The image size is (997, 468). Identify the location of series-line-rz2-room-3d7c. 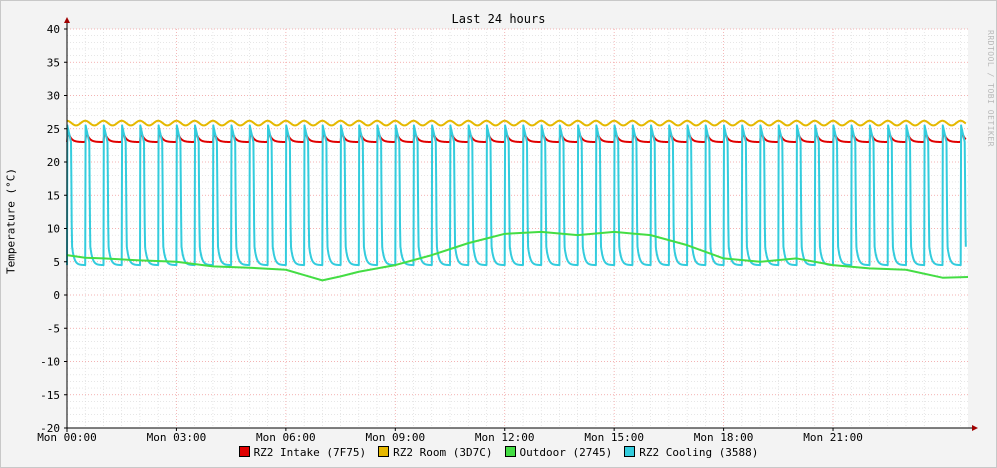
(516, 123).